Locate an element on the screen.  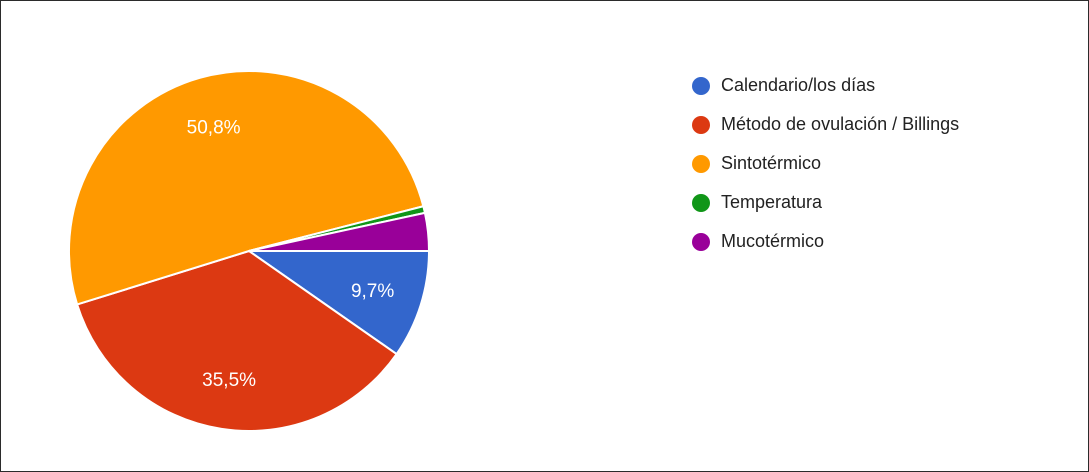
legend-item-calendario: Calendario/los días is located at coordinates (825, 85).